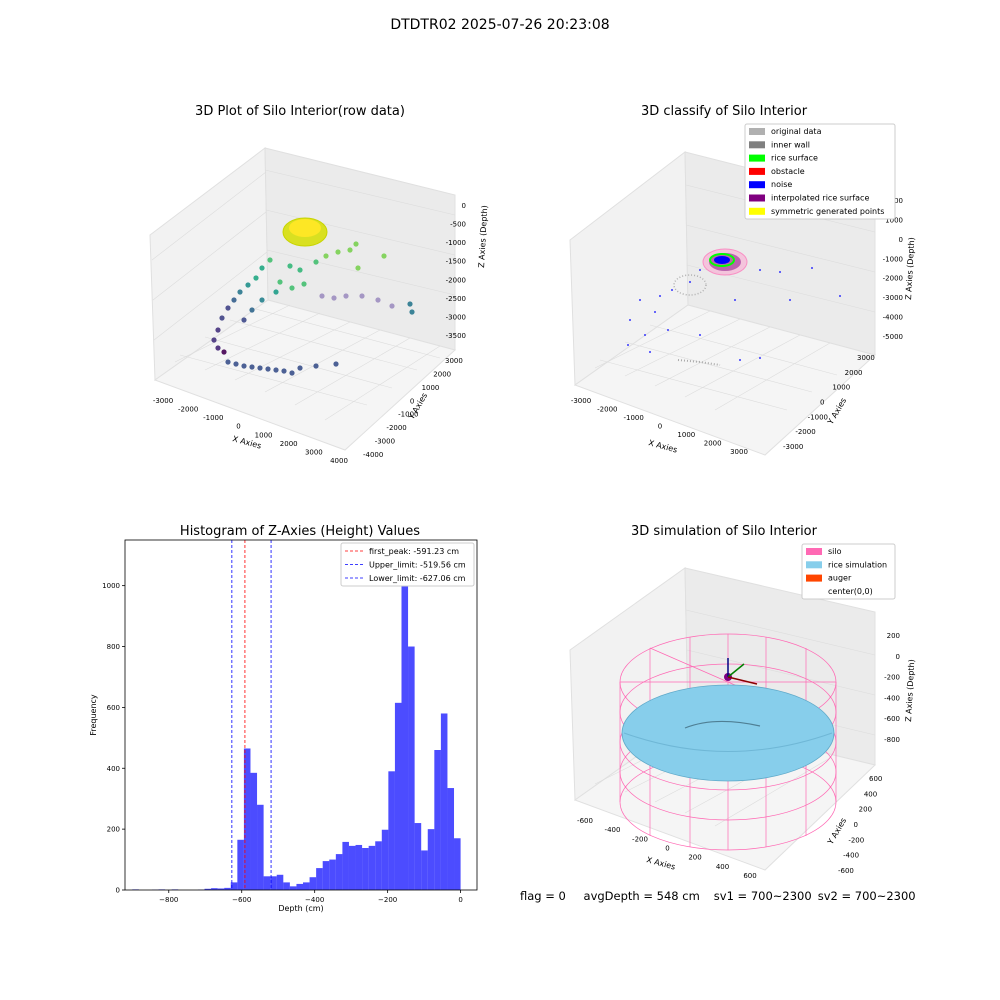 This screenshot has height=1000, width=1000. What do you see at coordinates (835, 551) in the screenshot?
I see `simulation-legend-label: silo` at bounding box center [835, 551].